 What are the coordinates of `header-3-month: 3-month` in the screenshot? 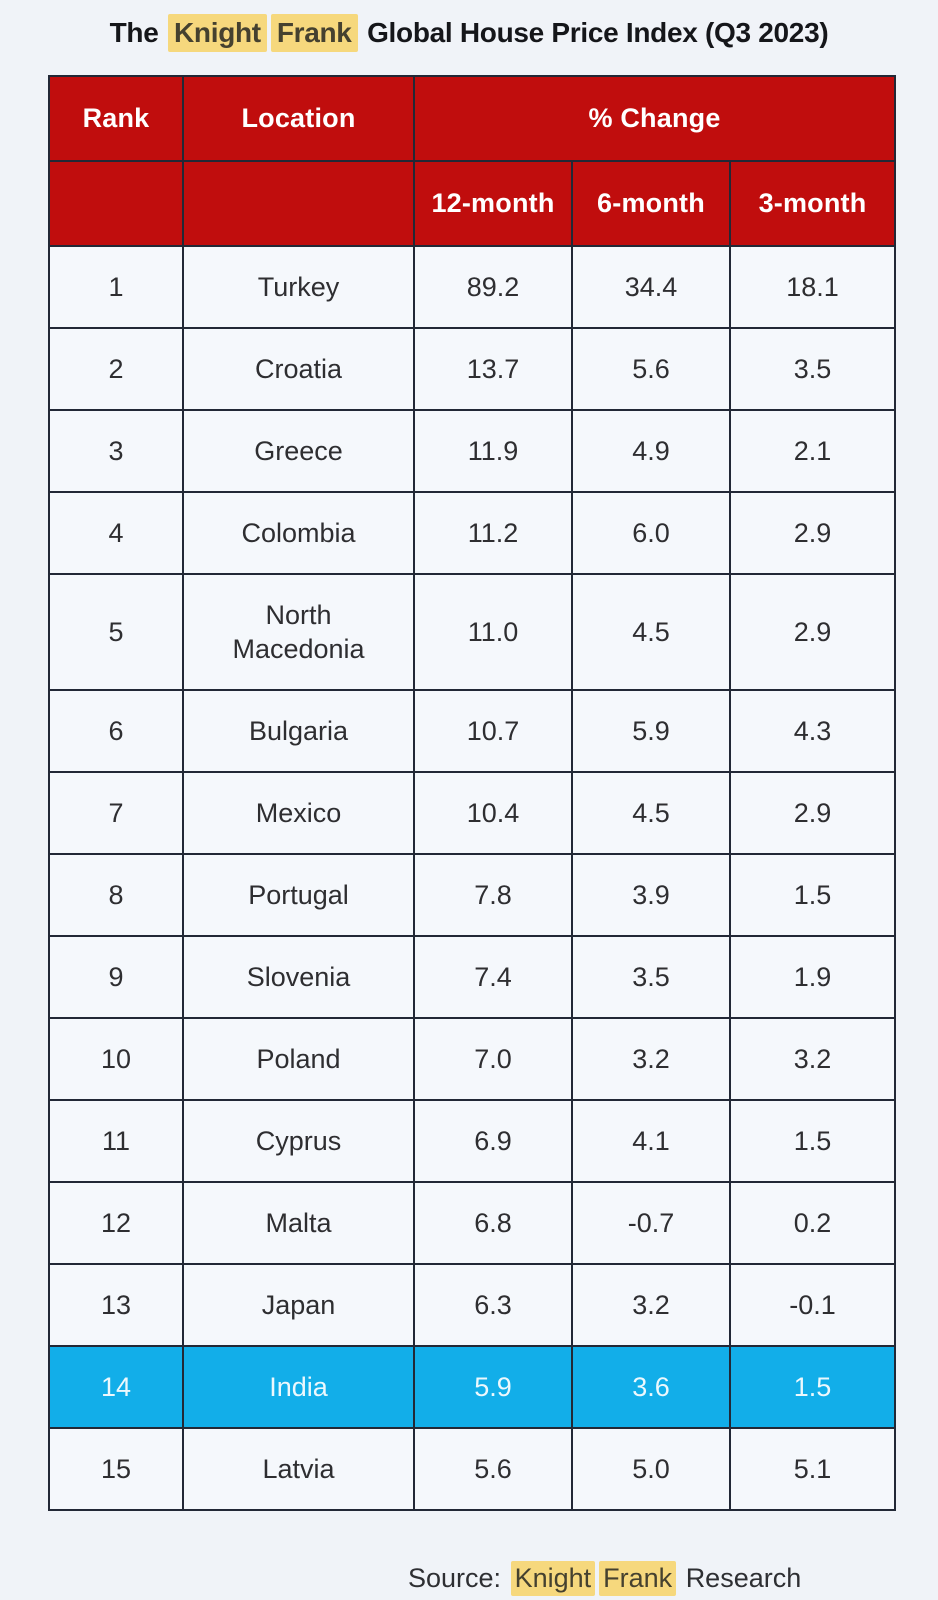 It's located at (812, 203).